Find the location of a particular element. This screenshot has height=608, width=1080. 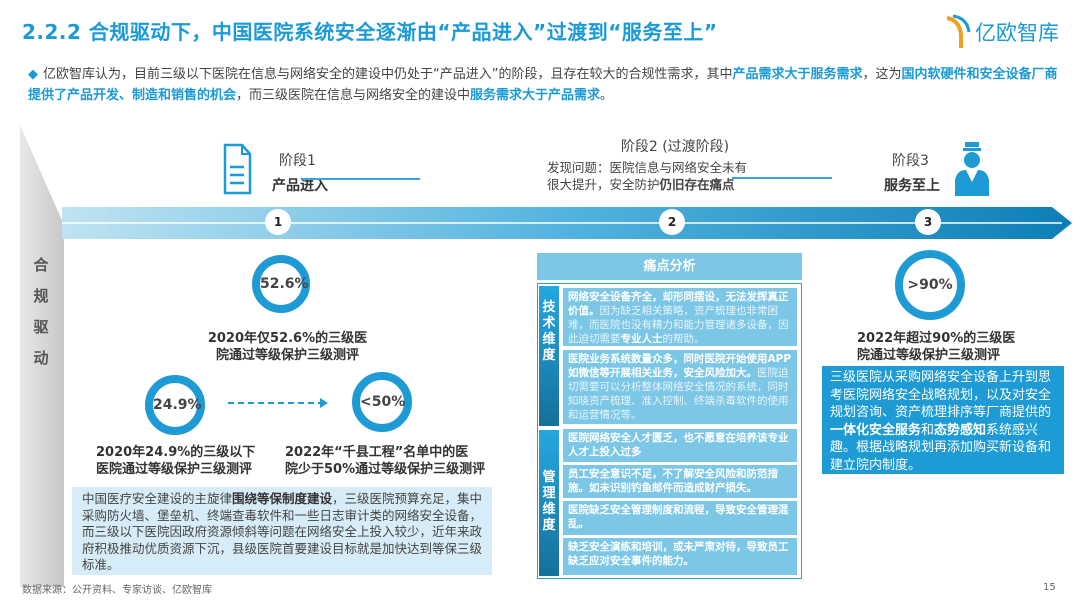

logo-icon is located at coordinates (958, 31).